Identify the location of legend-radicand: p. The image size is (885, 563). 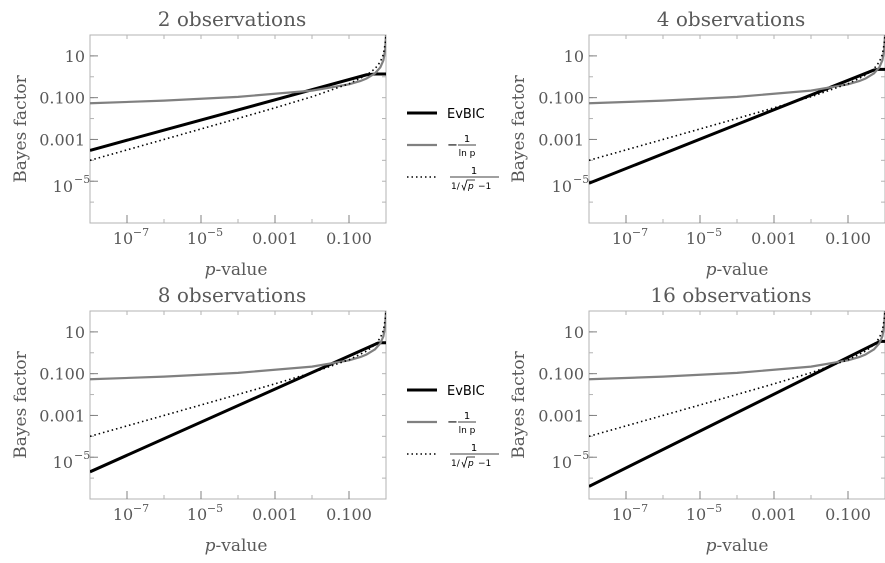
(470, 187).